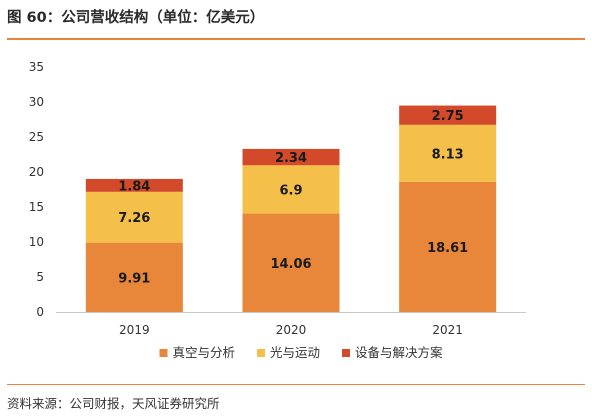 The height and width of the screenshot is (419, 592). I want to click on x-axis: 2019 2020 2021, so click(291, 324).